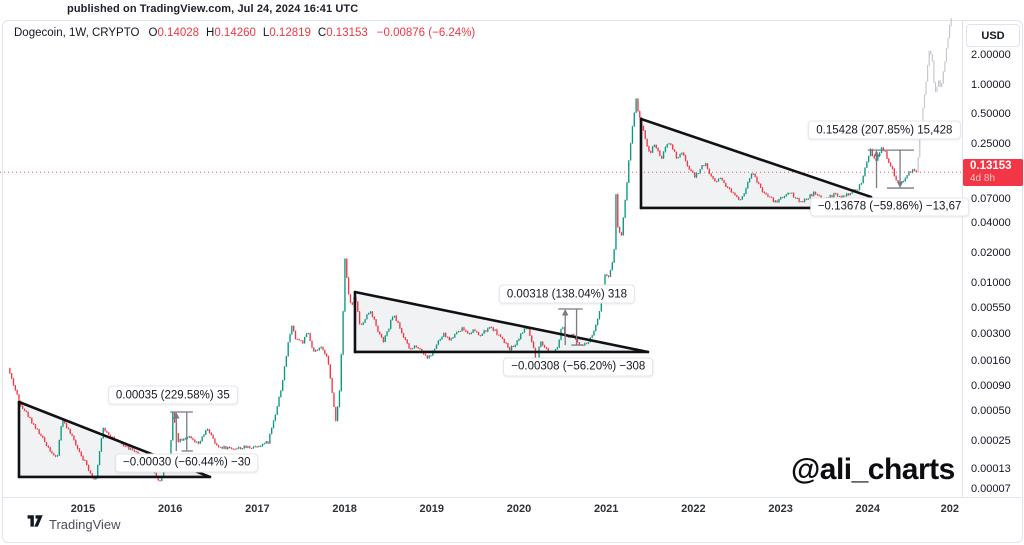 The height and width of the screenshot is (545, 1024). What do you see at coordinates (889, 207) in the screenshot?
I see `measure-label: −0.13678 (−59.86%) −13,67` at bounding box center [889, 207].